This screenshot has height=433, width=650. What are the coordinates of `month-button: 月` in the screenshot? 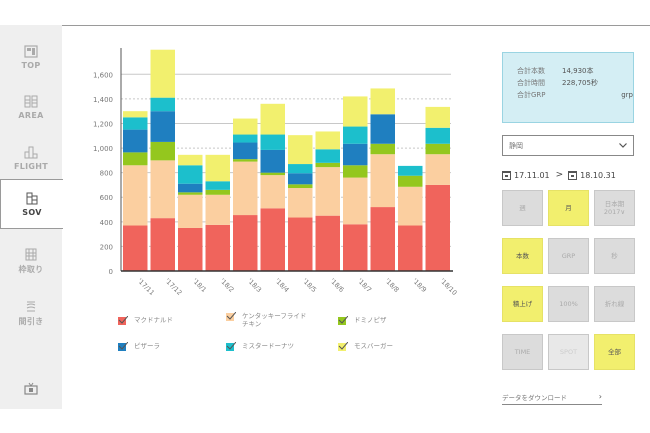 It's located at (568, 208).